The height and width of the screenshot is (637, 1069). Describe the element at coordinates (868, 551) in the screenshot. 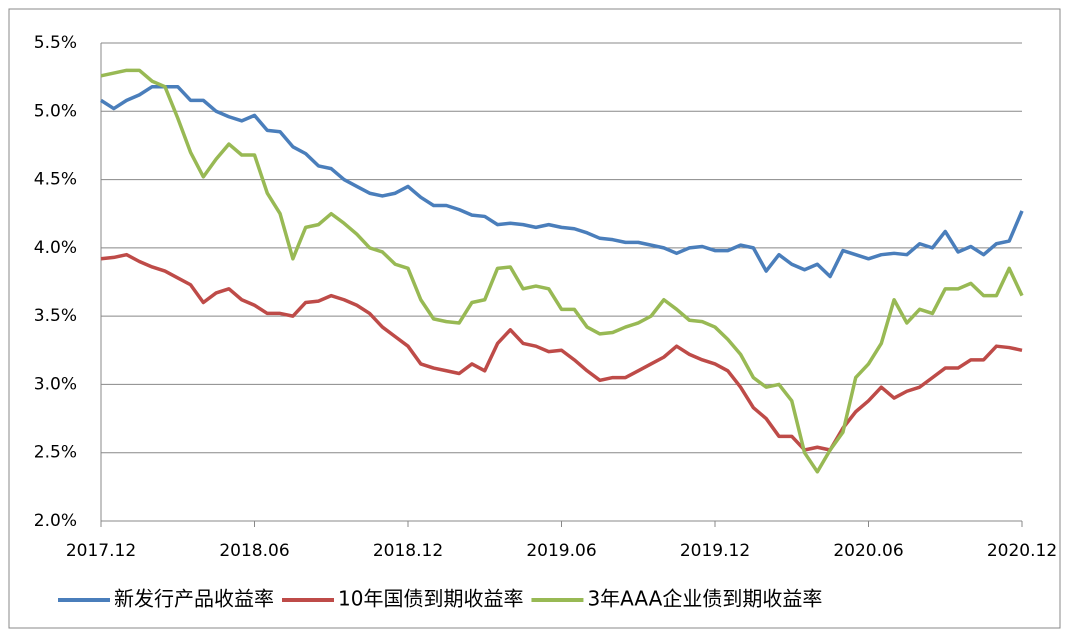

I see `x-tick-label: 2020.06` at that location.